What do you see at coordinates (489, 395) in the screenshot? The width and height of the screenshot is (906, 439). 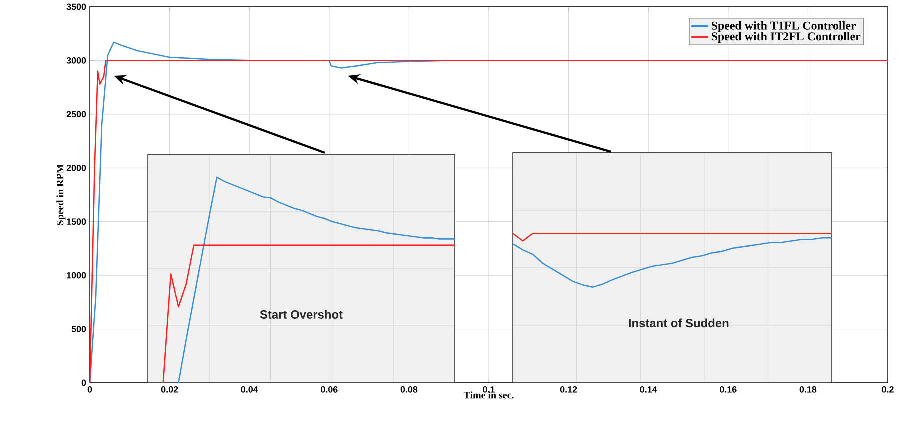 I see `x-axis-title: Time in sec.` at bounding box center [489, 395].